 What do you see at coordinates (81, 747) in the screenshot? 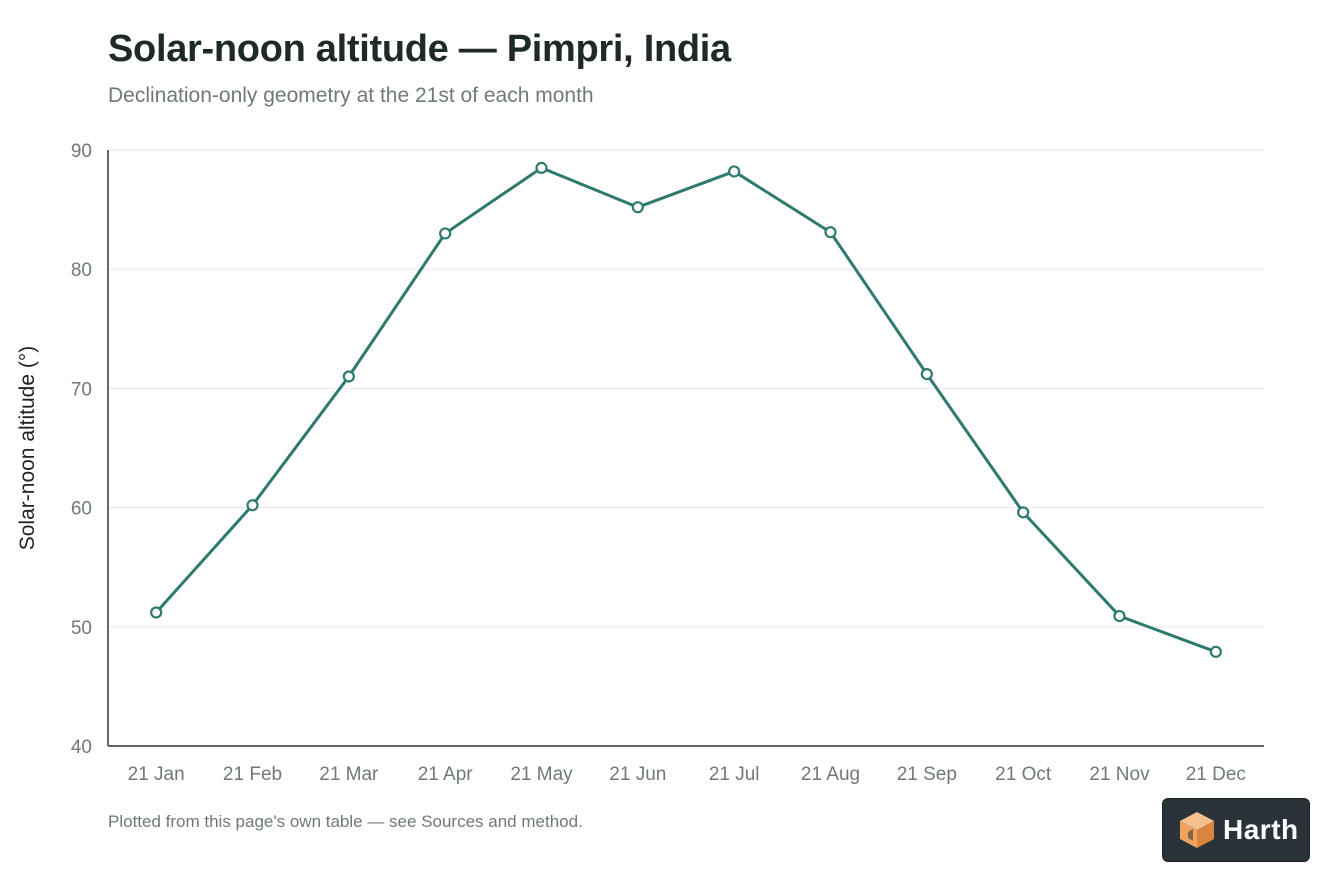
I see `y-tick-label: 40` at bounding box center [81, 747].